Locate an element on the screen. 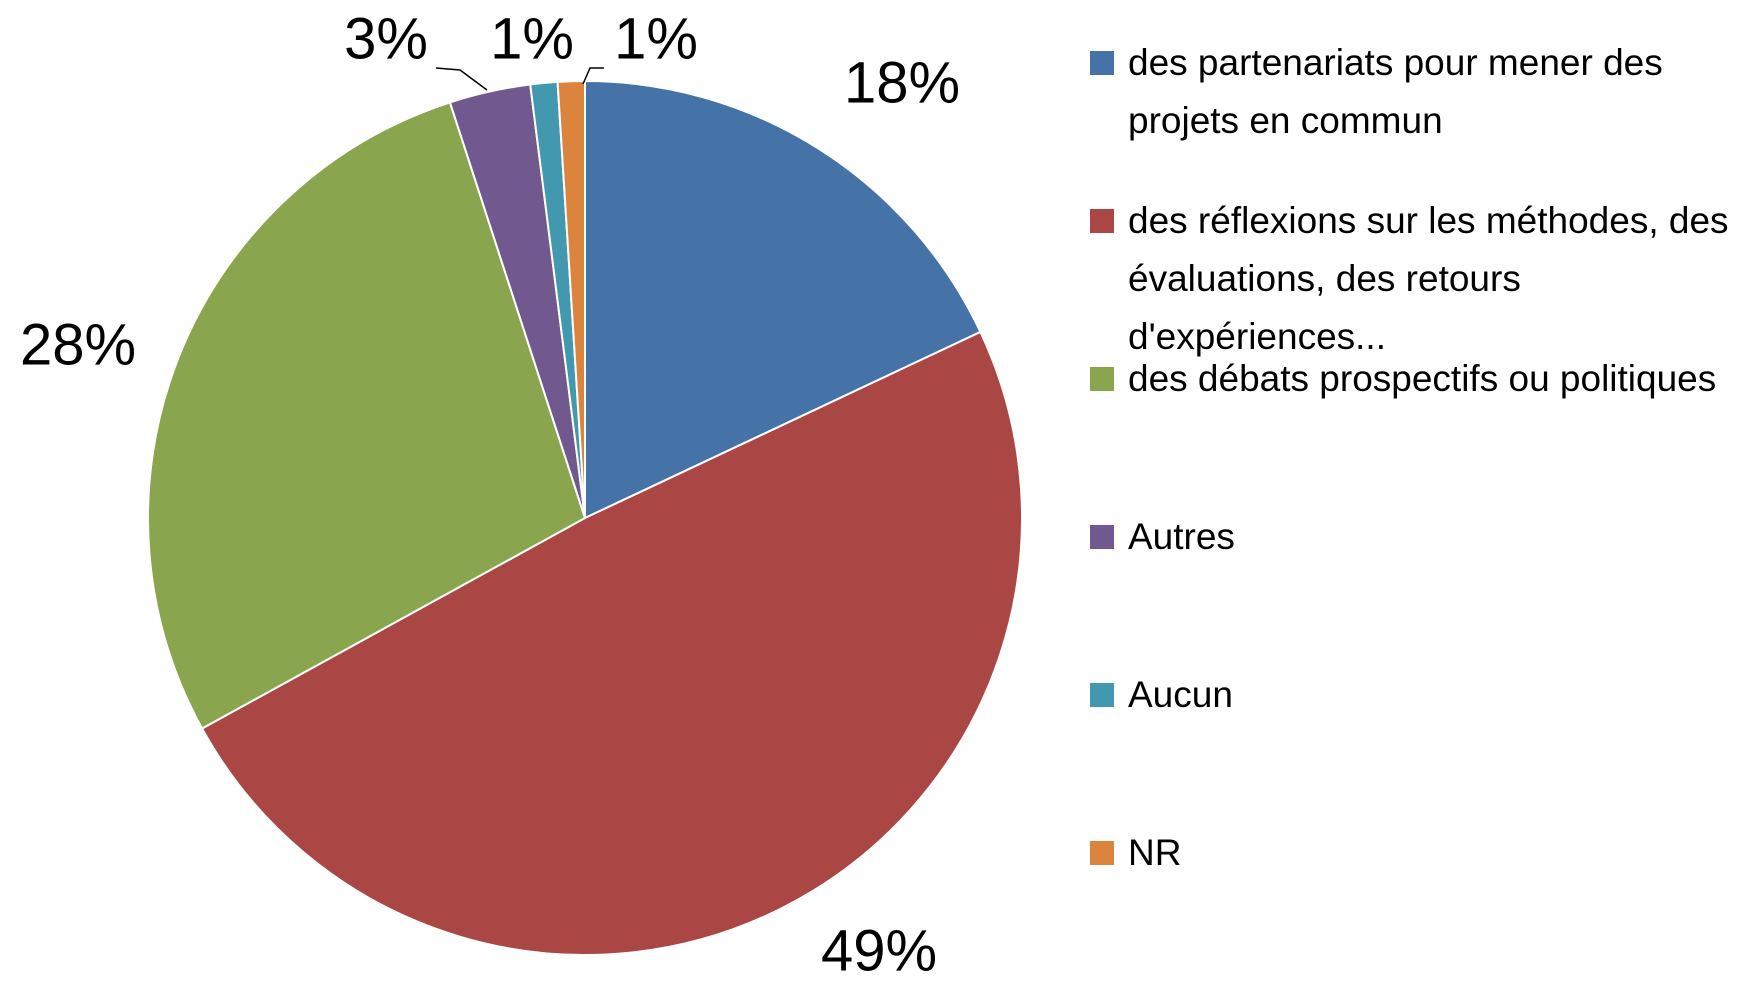 Image resolution: width=1748 pixels, height=989 pixels. data-label: 18% is located at coordinates (902, 82).